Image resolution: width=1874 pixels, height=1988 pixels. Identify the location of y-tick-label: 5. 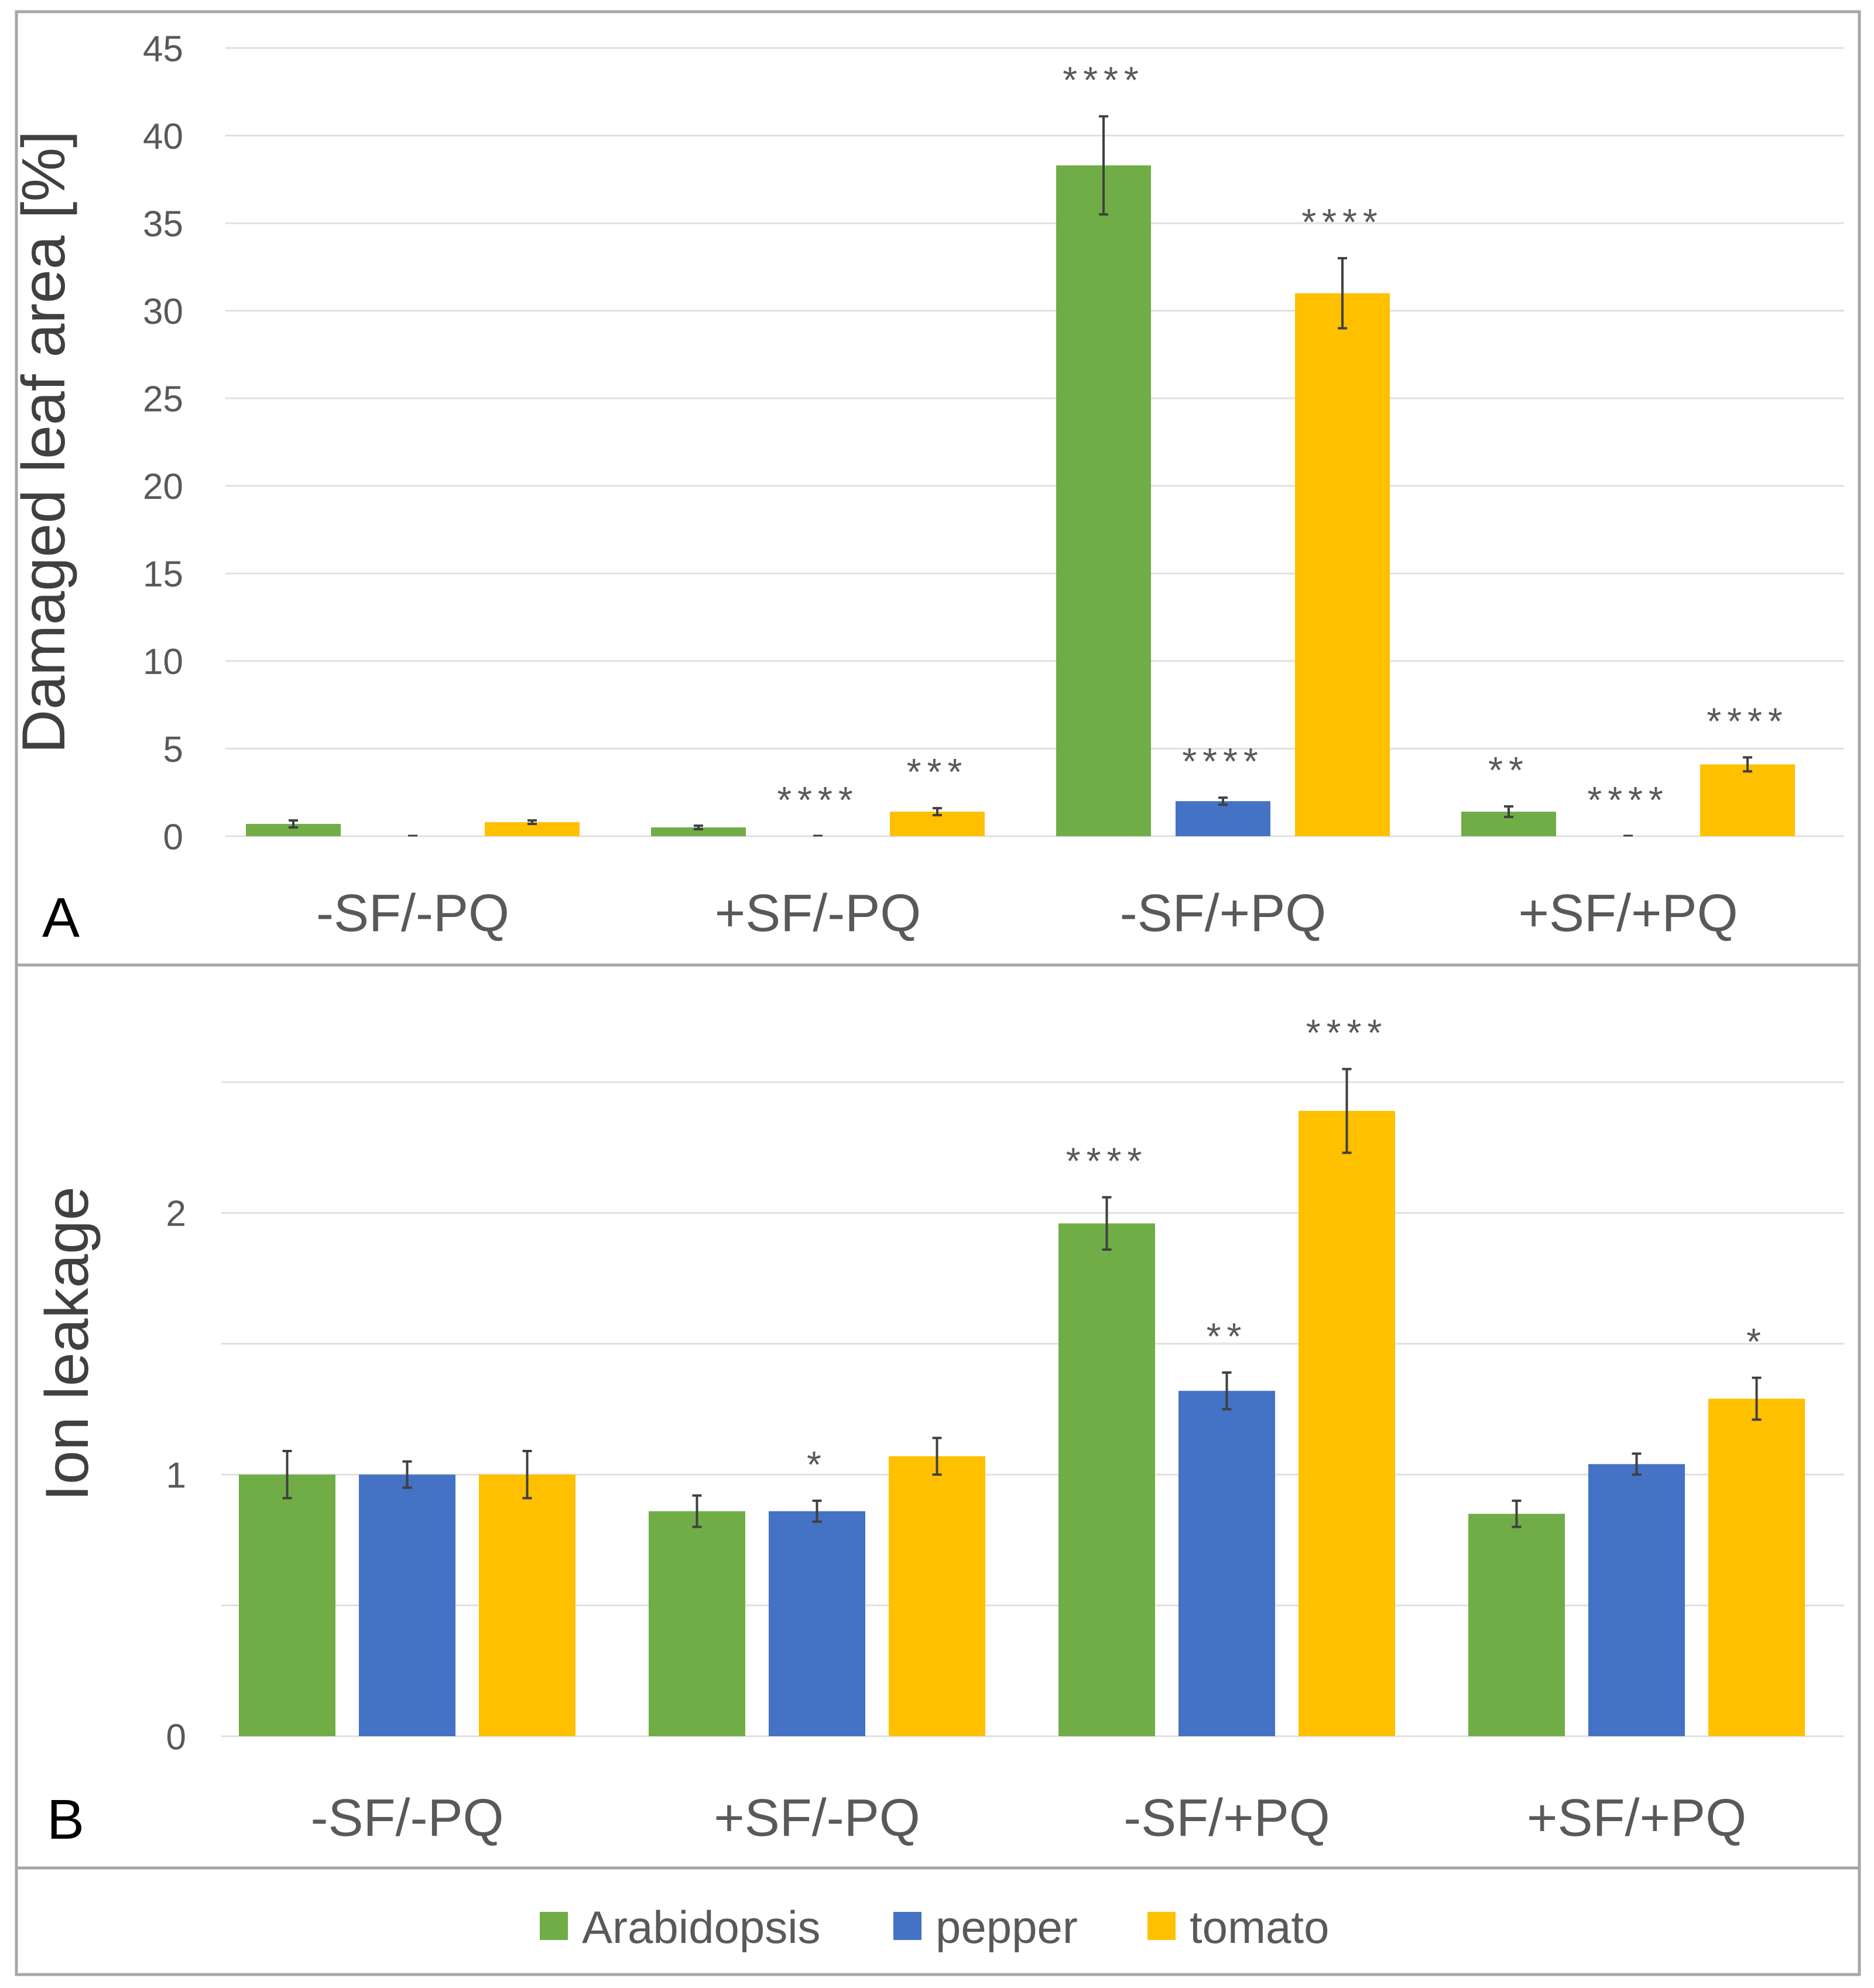
(173, 750).